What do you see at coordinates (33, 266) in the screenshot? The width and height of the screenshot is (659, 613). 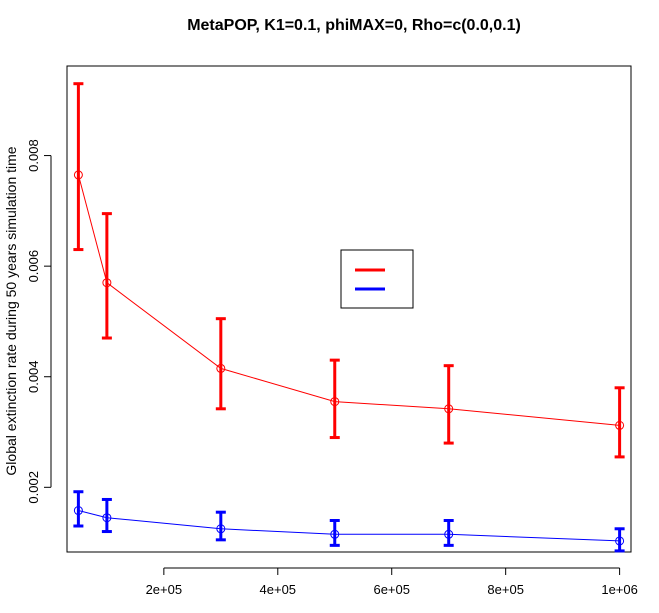 I see `y-tick-label: 0.006` at bounding box center [33, 266].